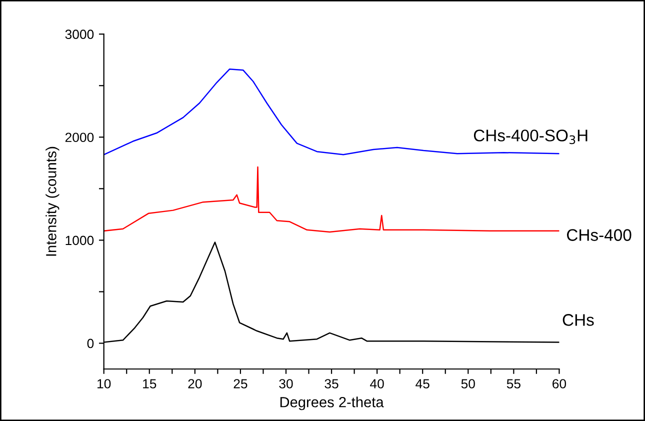 This screenshot has height=421, width=645. I want to click on series-label: CHs, so click(578, 320).